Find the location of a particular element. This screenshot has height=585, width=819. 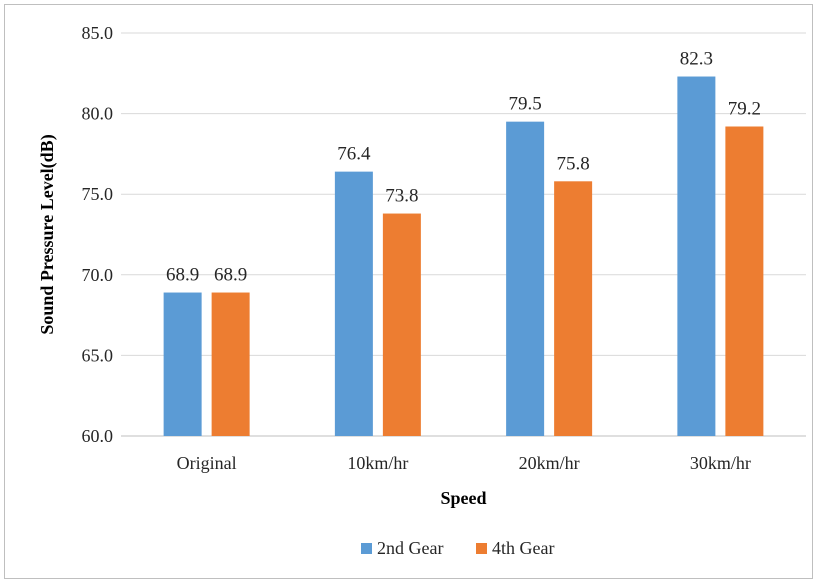

y-tick-label: 85.0 is located at coordinates (98, 33).